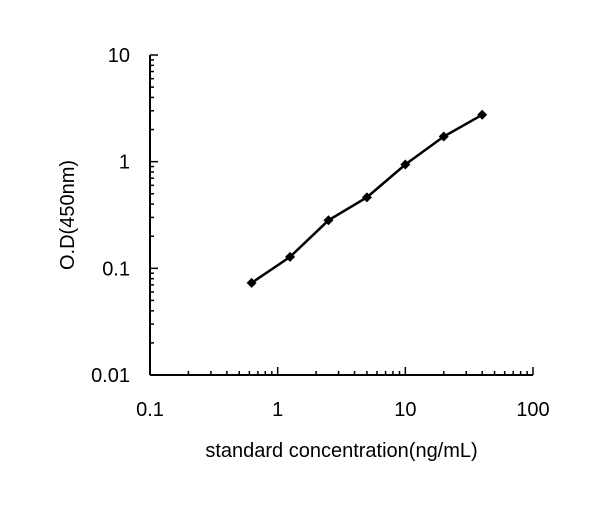 The height and width of the screenshot is (525, 592). I want to click on y-axis-ticks: 0.01 0.1 1 10, so click(124, 216).